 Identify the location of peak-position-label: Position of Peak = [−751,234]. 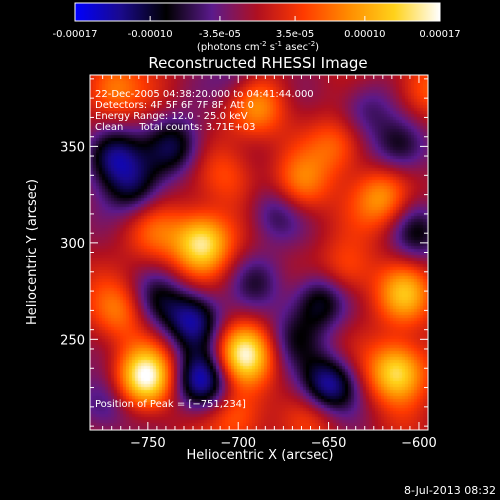
(170, 404).